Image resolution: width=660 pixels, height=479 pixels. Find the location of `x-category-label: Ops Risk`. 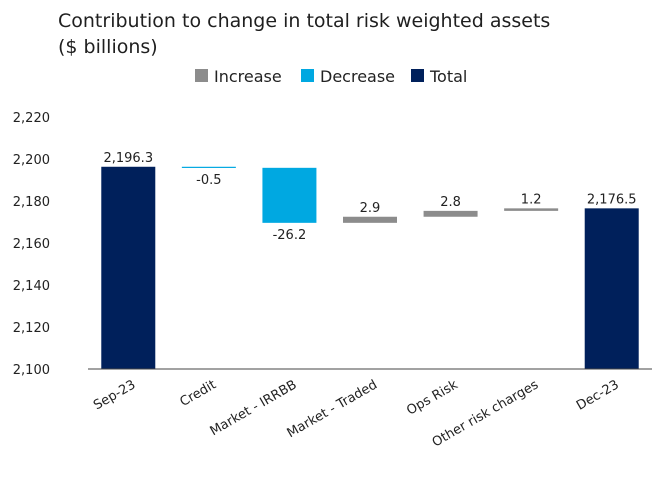

x-category-label: Ops Risk is located at coordinates (432, 397).